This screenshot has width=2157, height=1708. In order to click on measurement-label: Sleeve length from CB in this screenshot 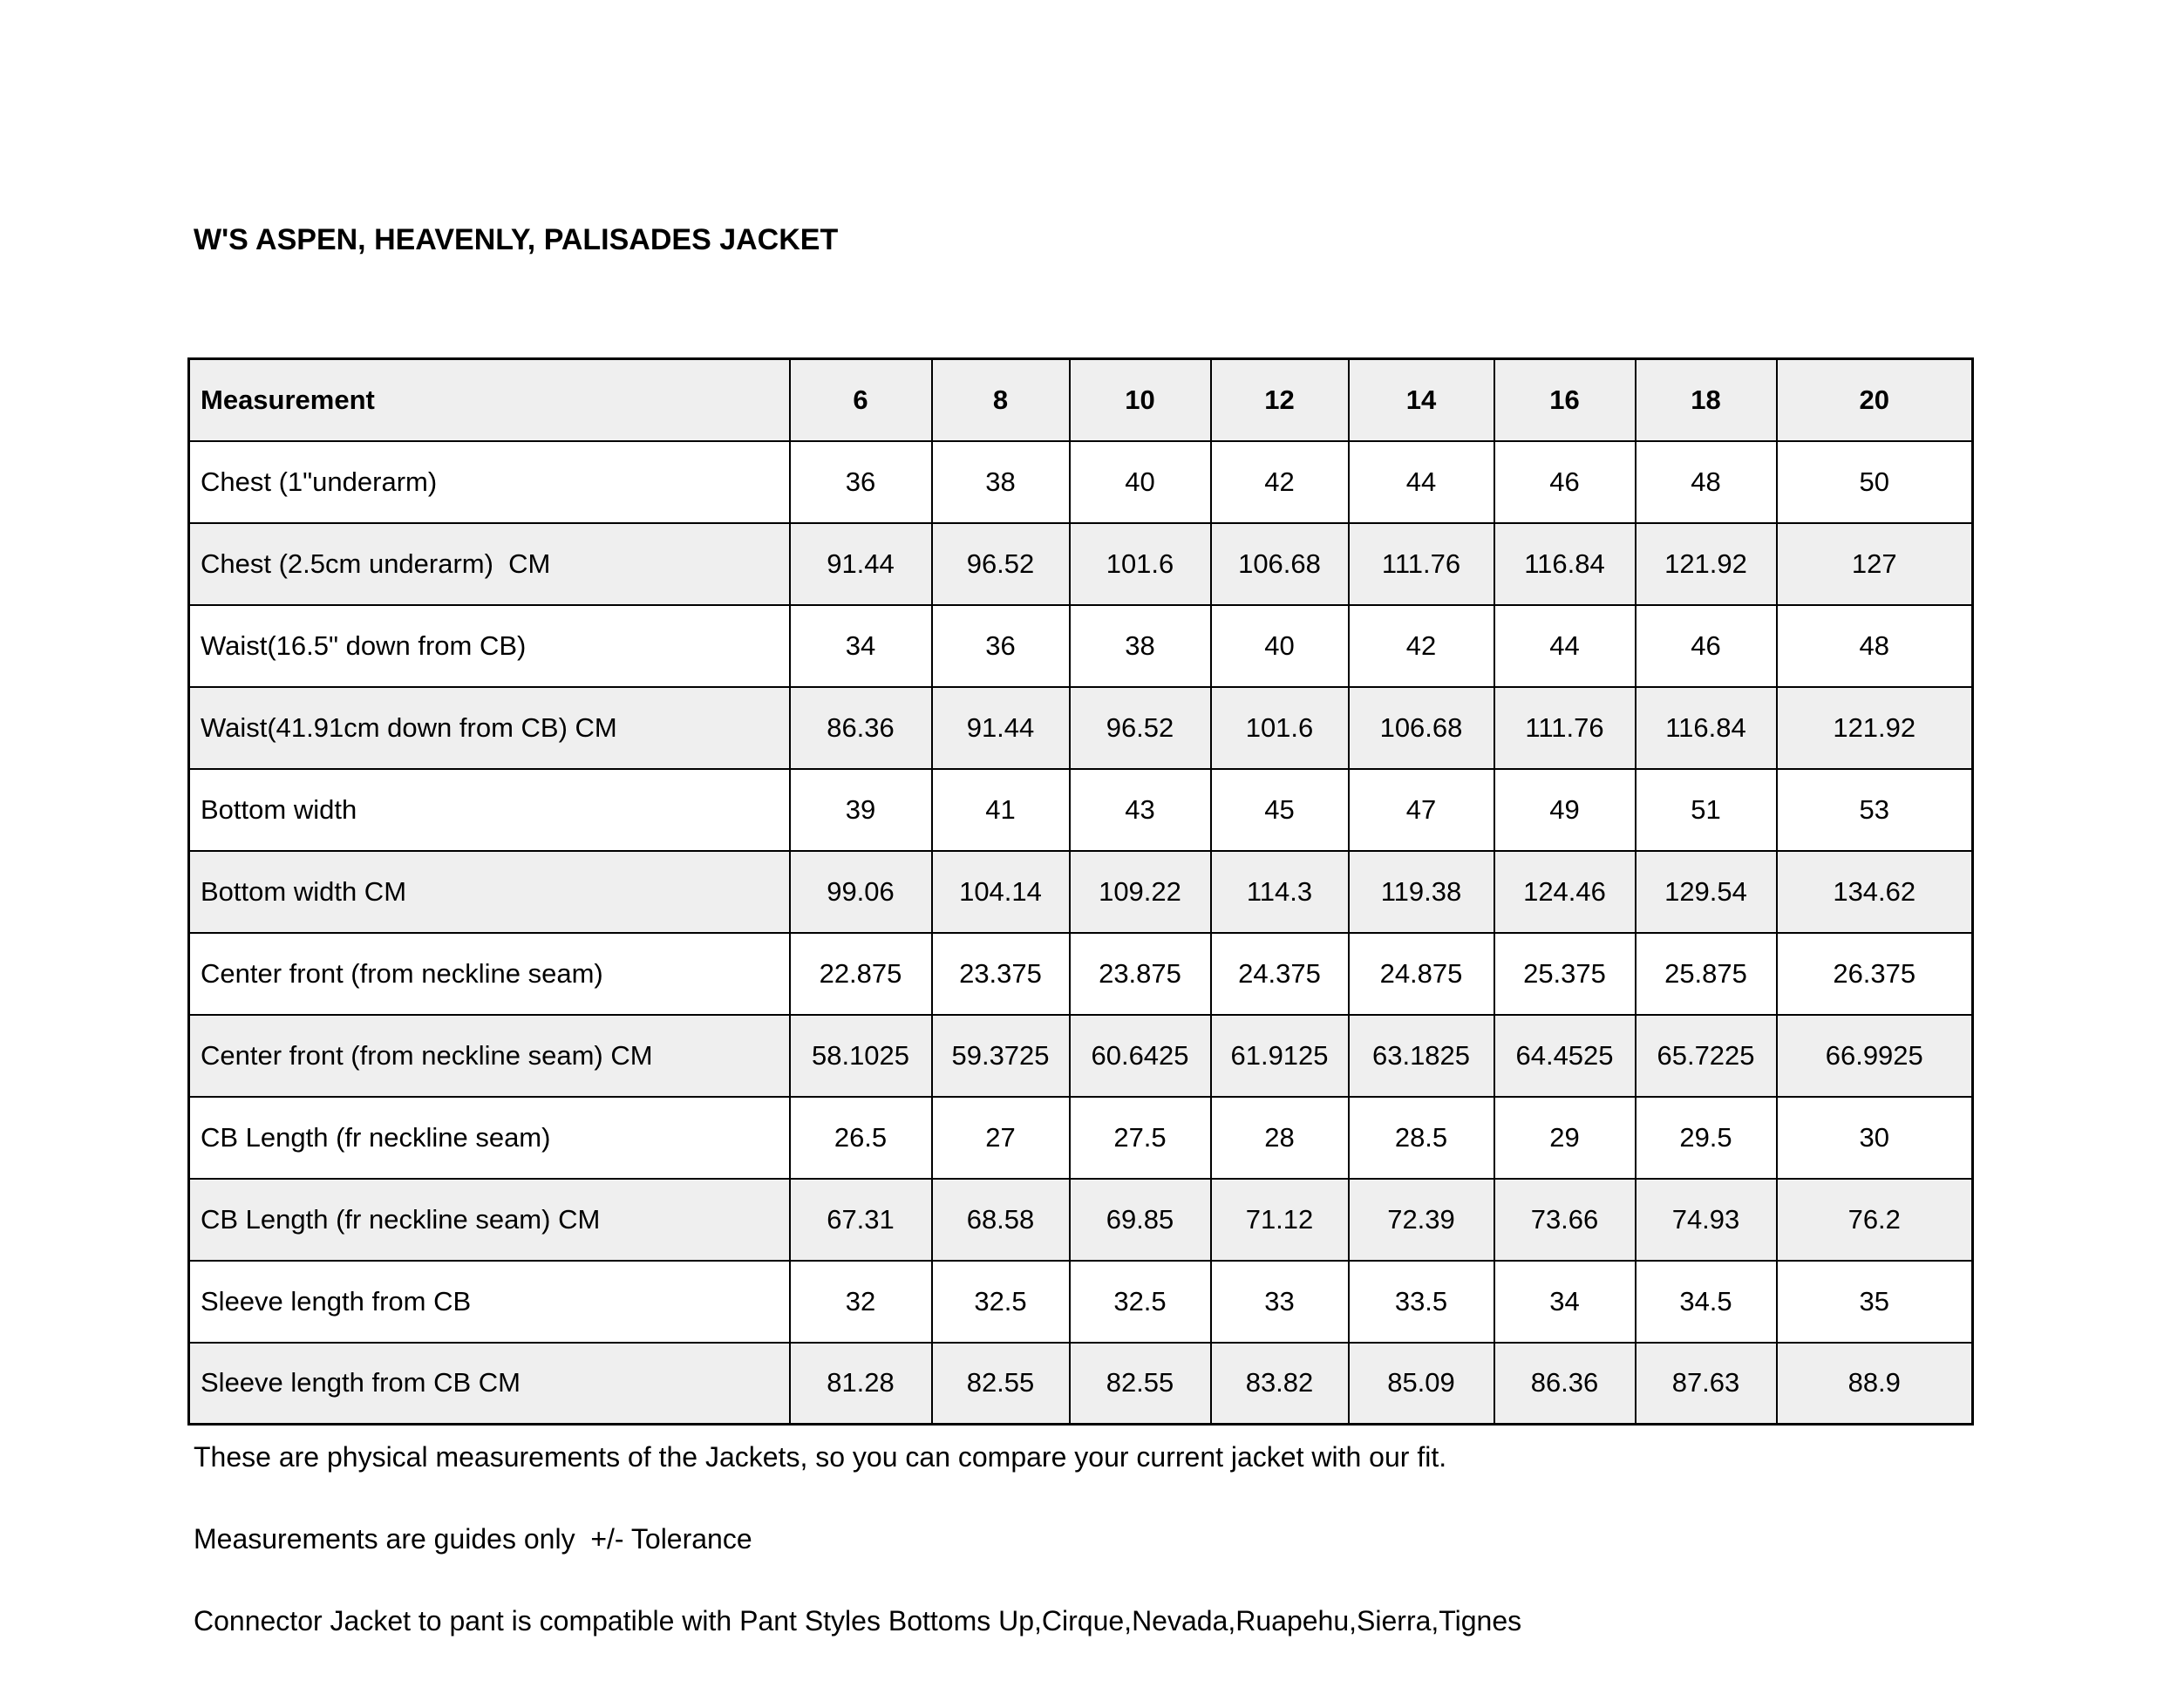, I will do `click(489, 1302)`.